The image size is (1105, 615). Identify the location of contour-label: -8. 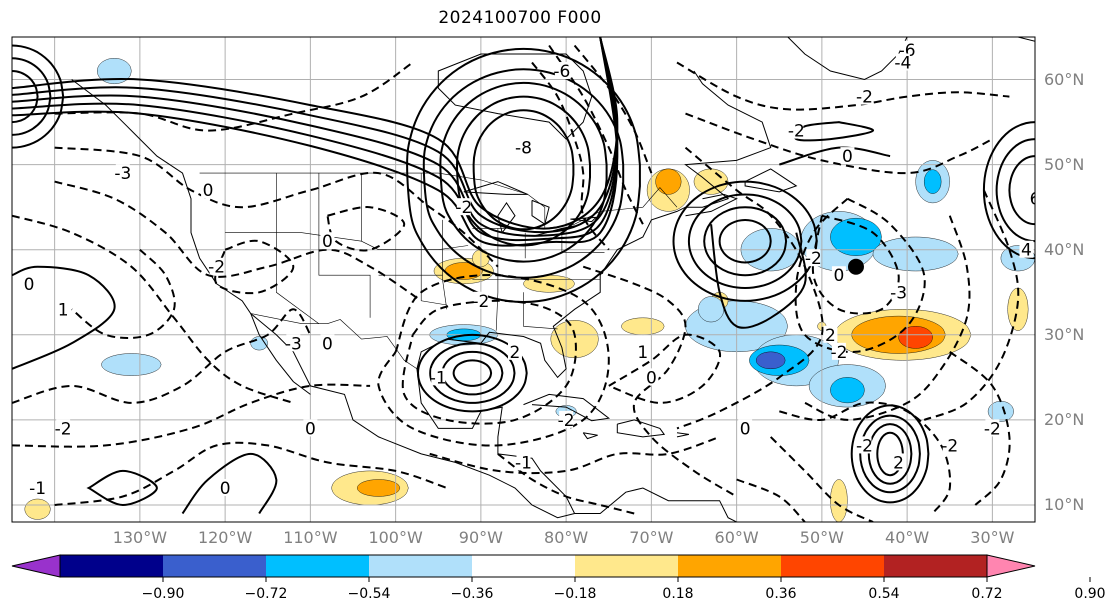
(523, 149).